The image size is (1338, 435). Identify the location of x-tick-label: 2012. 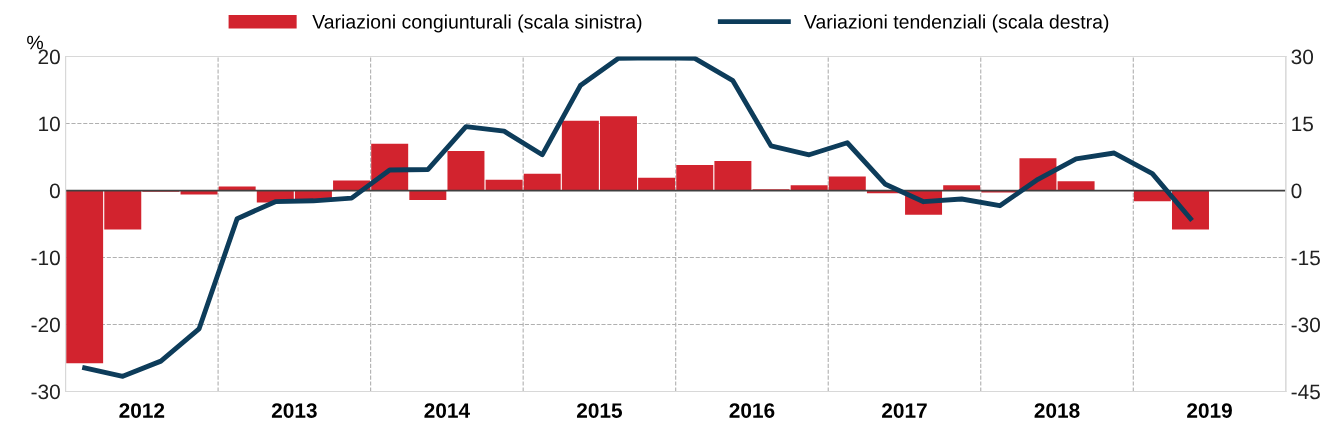
(142, 410).